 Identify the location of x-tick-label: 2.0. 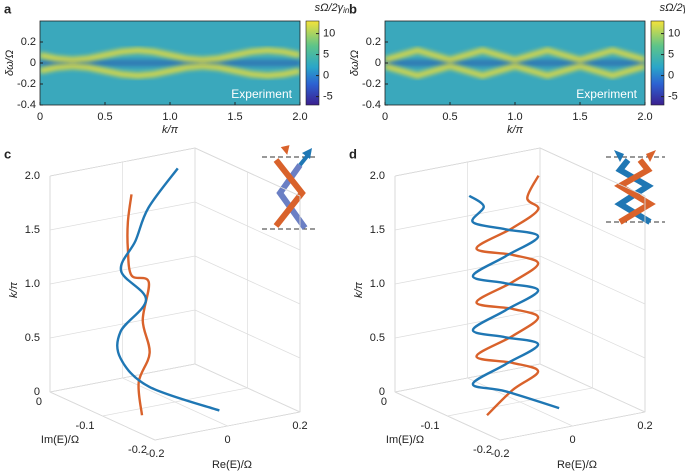
(644, 117).